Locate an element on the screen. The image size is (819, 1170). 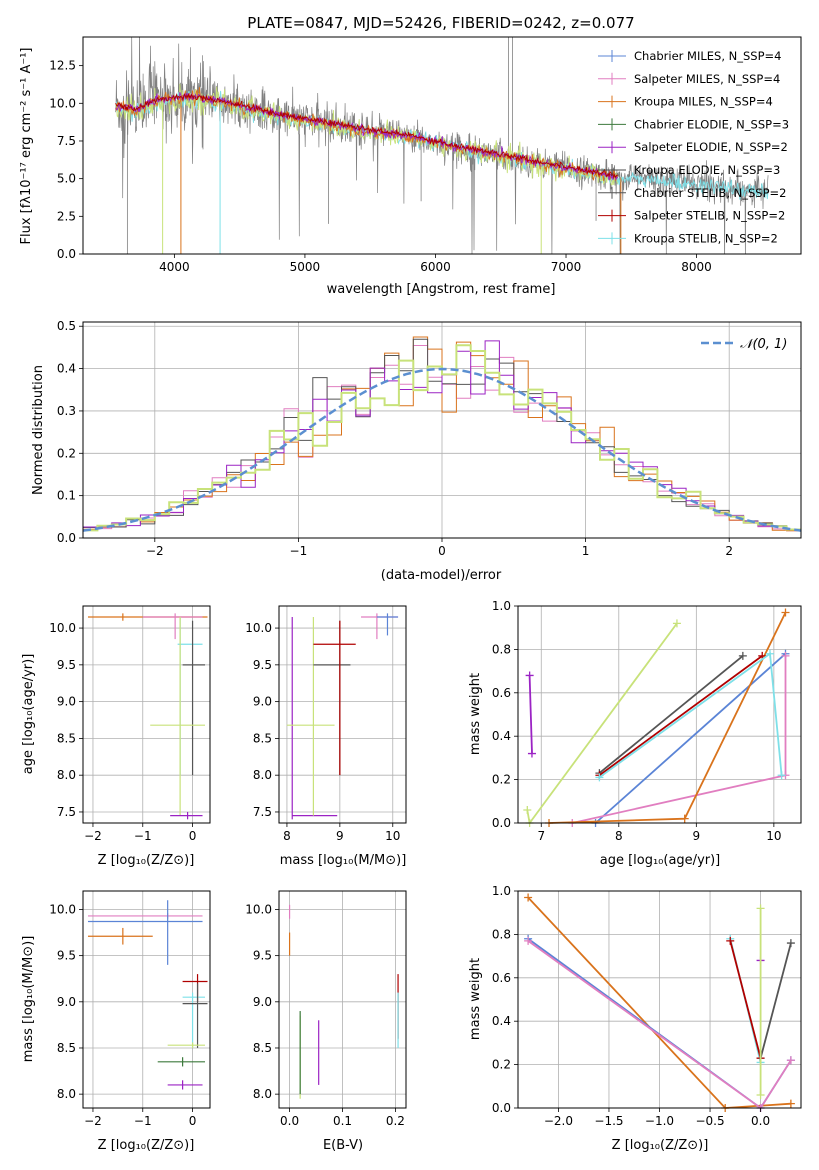
y-tick-label: 2.5 is located at coordinates (66, 216).